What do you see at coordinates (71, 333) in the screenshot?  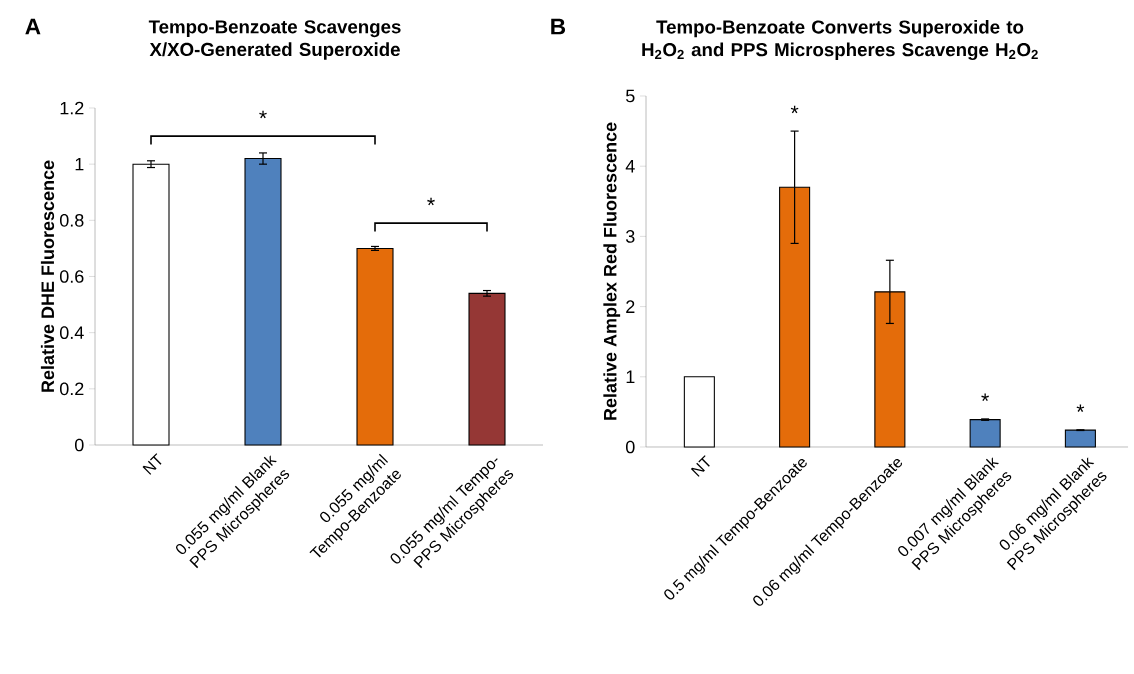 I see `y-tick-label: 0.4` at bounding box center [71, 333].